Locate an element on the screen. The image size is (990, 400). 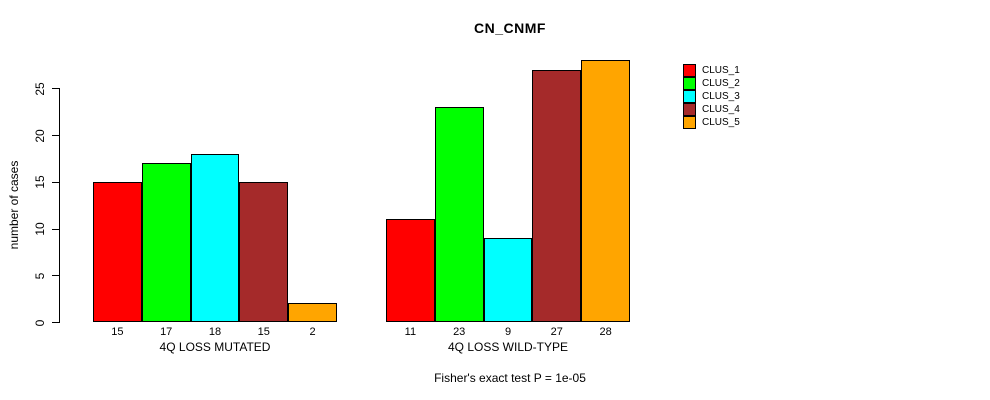
legend-item-label: CLUS_1 is located at coordinates (721, 70).